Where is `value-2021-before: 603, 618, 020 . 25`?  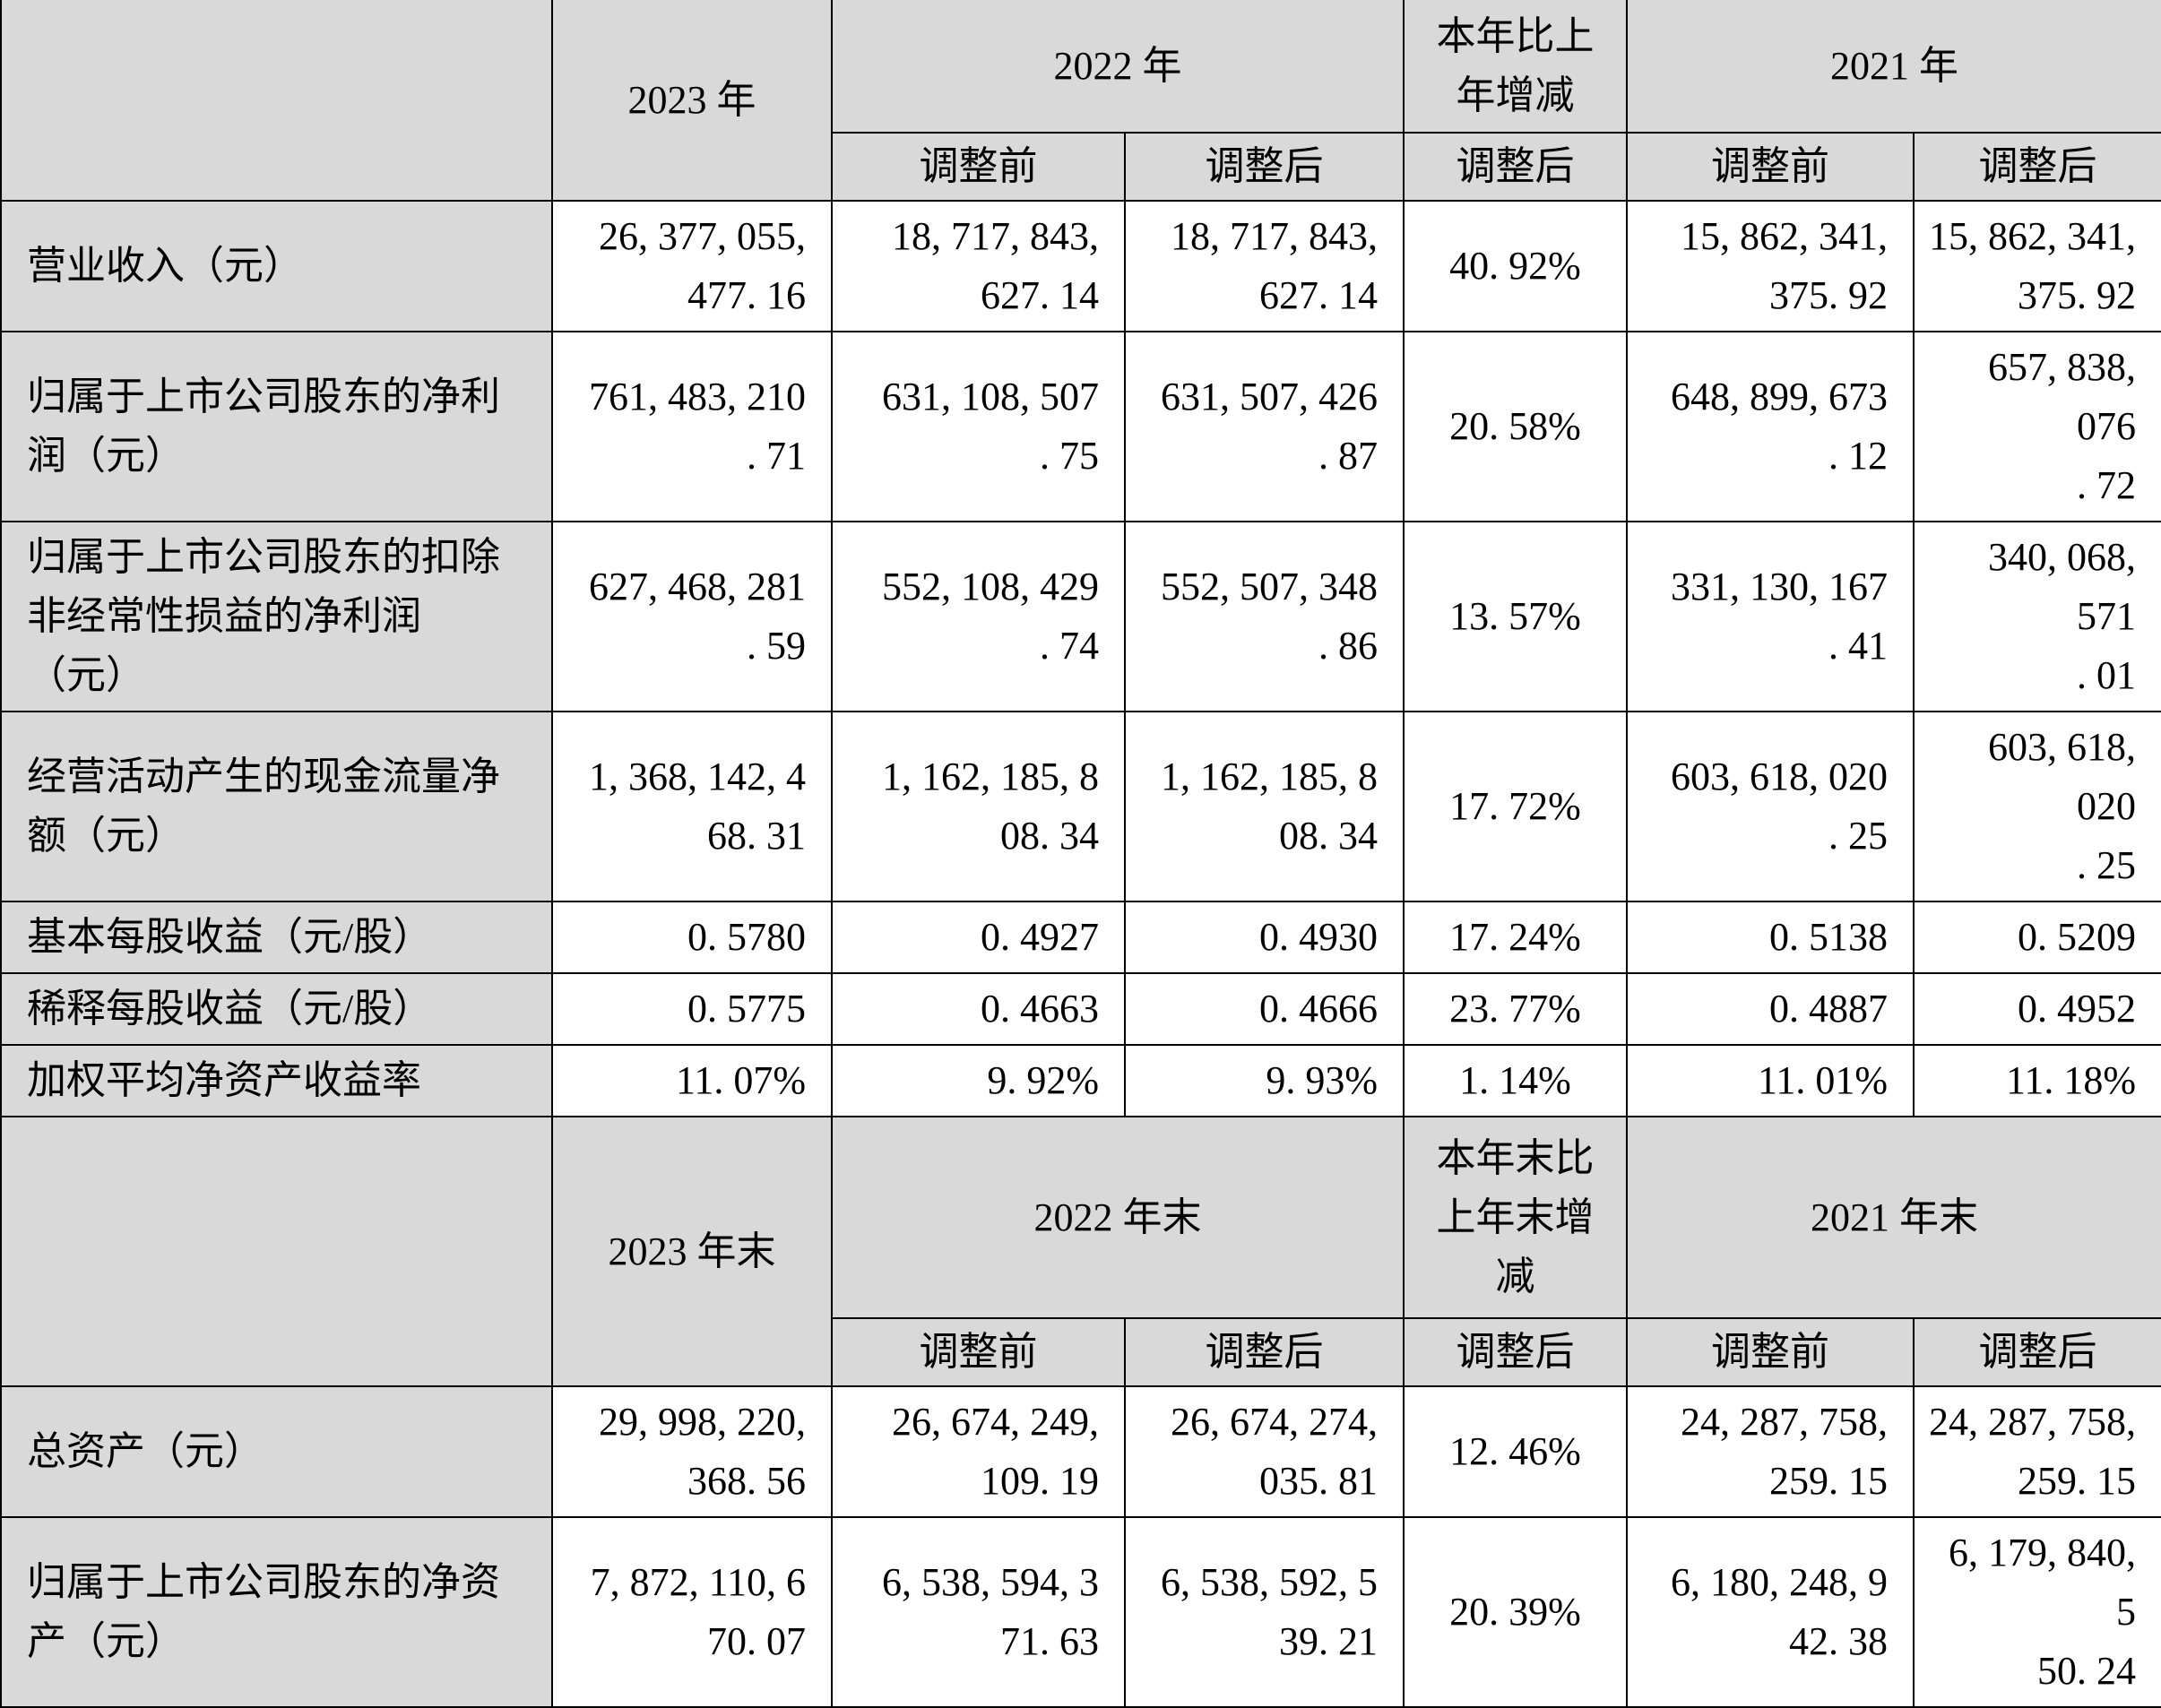 value-2021-before: 603, 618, 020 . 25 is located at coordinates (1770, 806).